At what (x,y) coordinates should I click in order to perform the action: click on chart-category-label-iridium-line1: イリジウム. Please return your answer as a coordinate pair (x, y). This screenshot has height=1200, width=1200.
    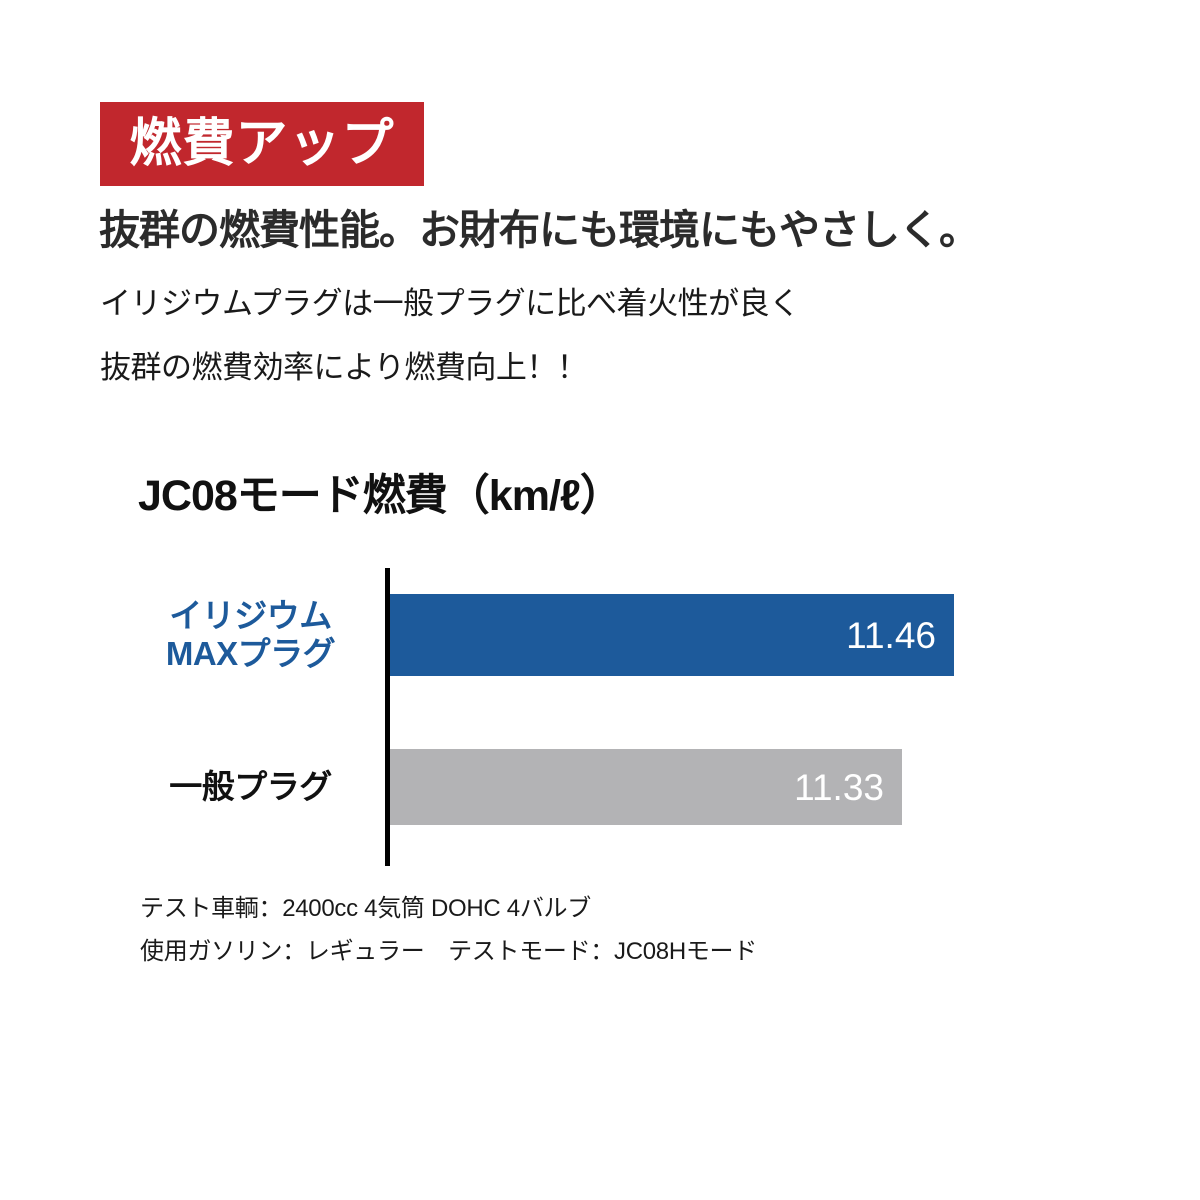
    Looking at the image, I should click on (250, 616).